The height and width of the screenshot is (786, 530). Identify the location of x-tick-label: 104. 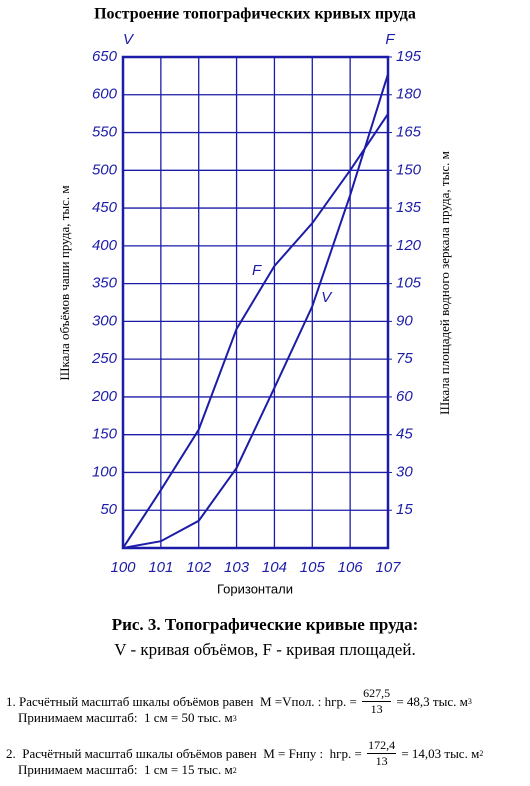
(274, 567).